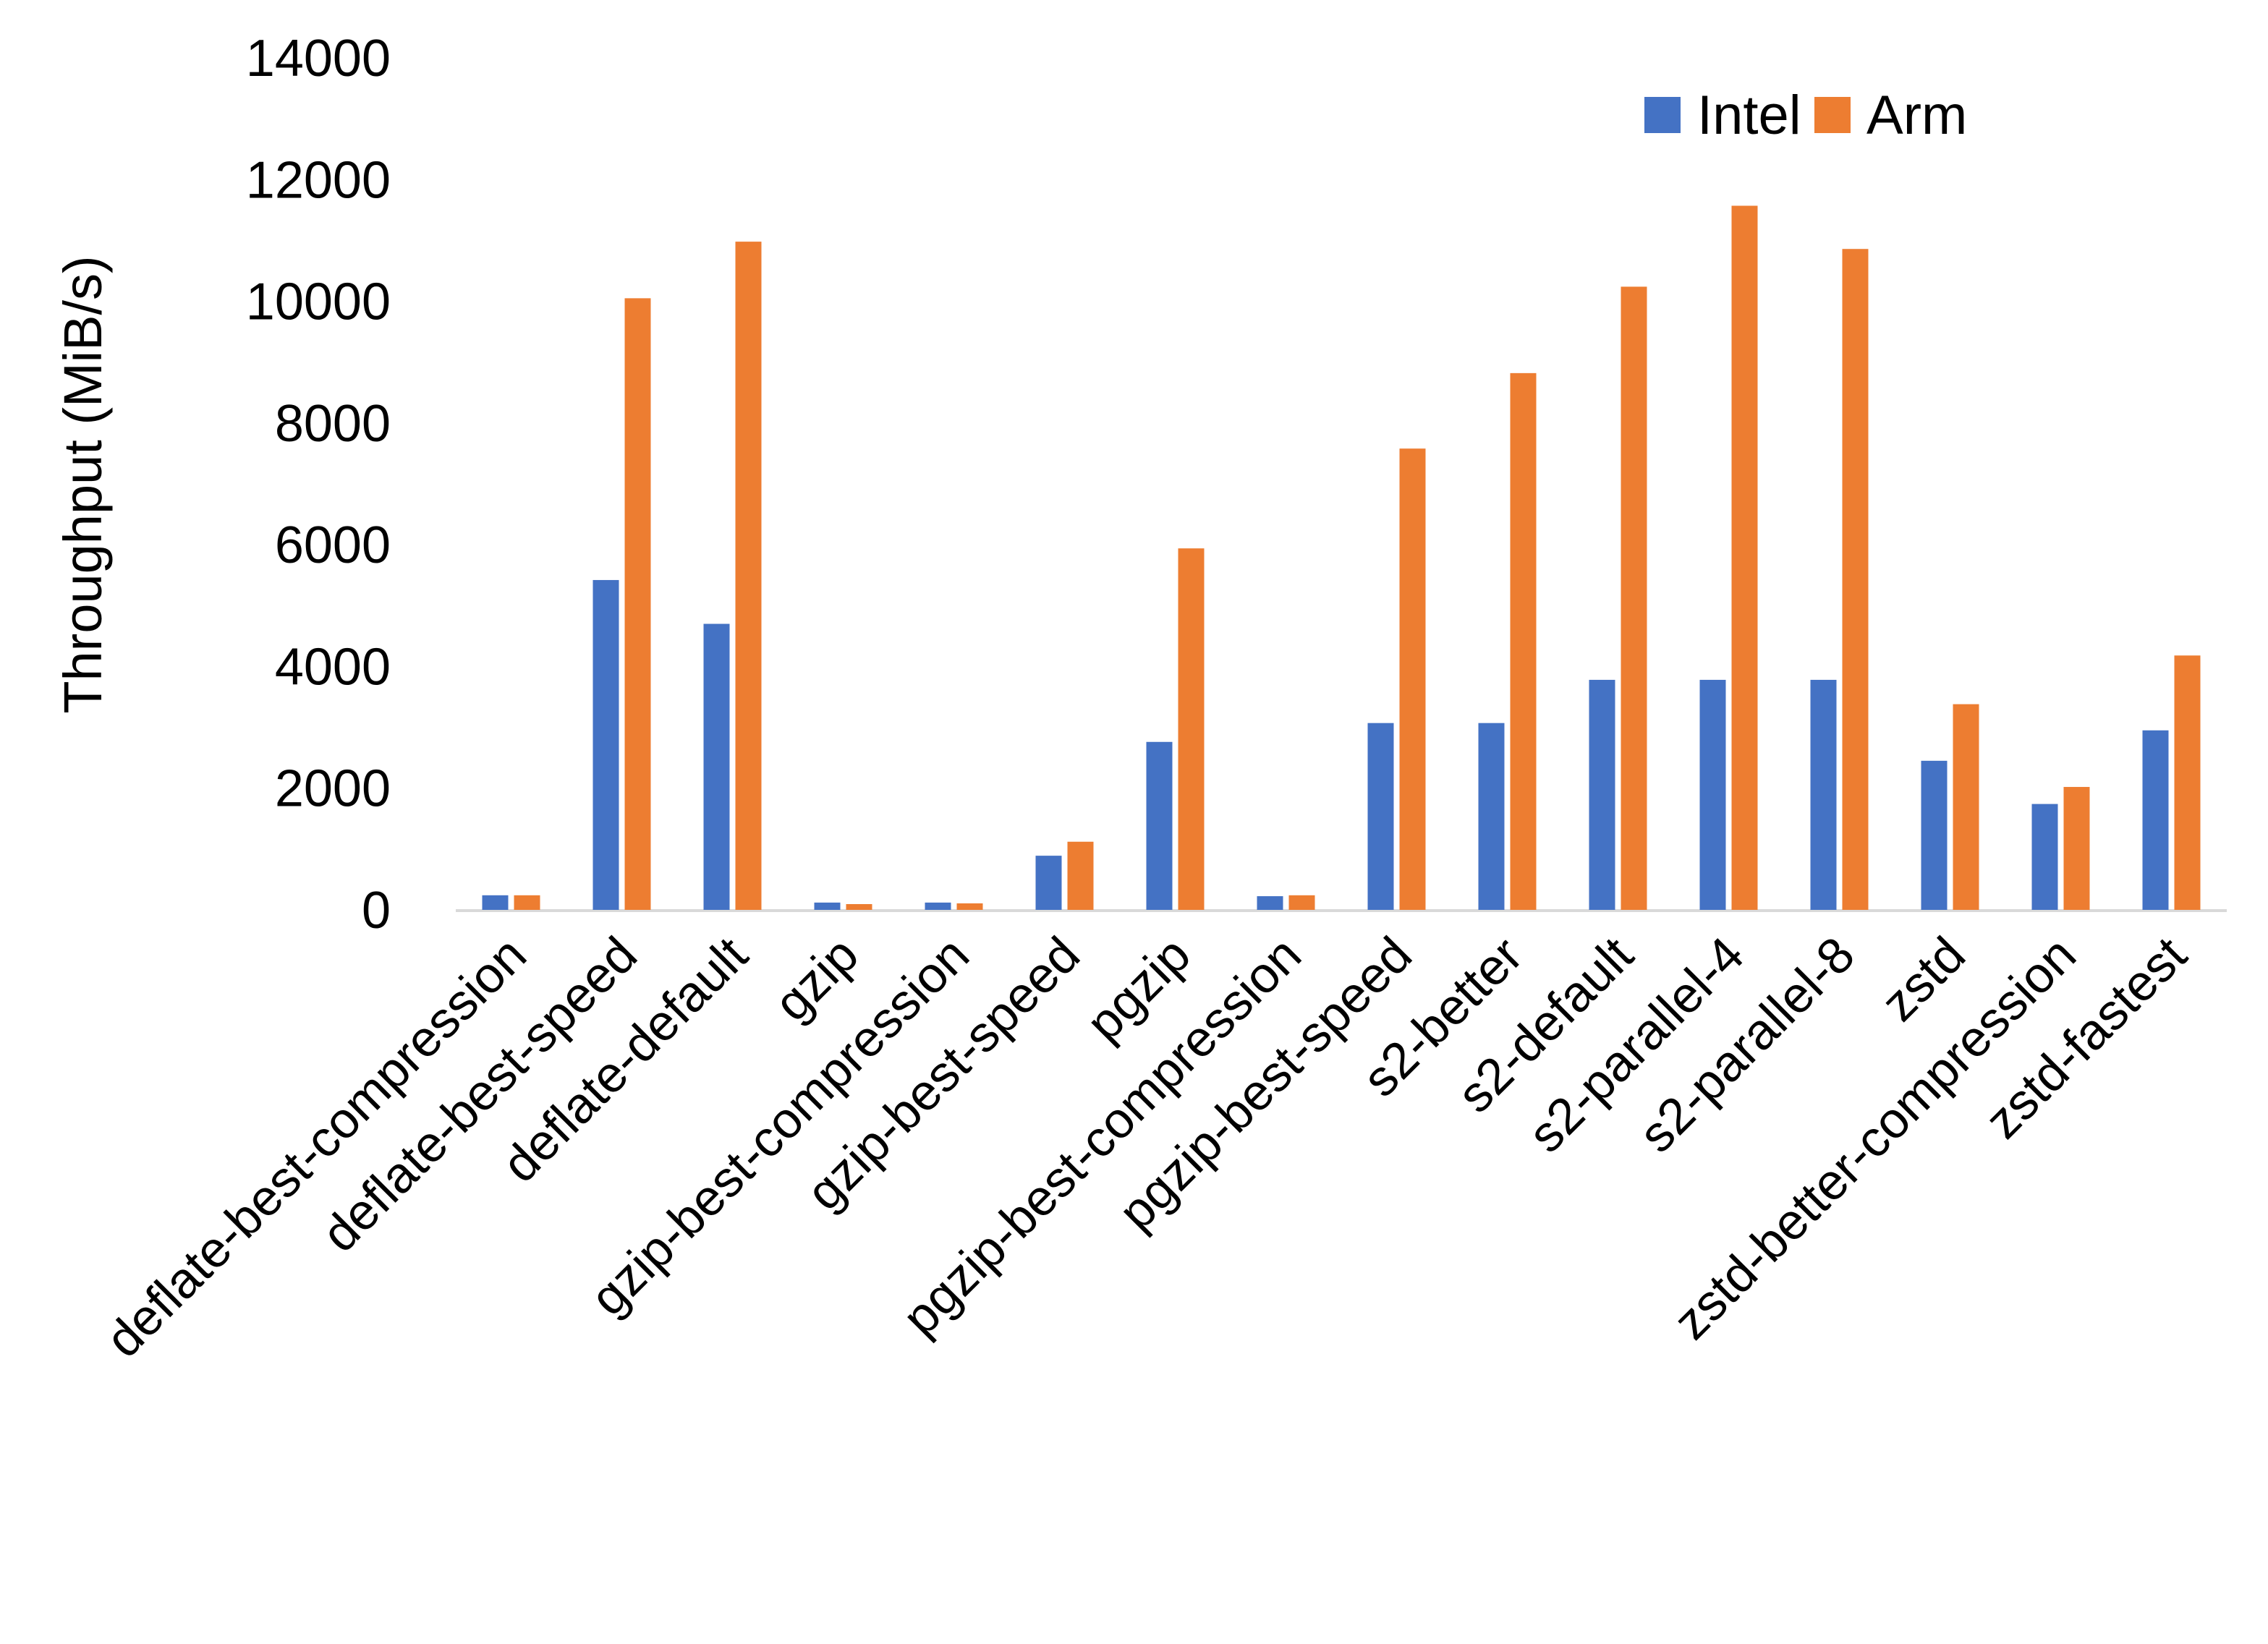  What do you see at coordinates (749, 576) in the screenshot?
I see `bar-arm-deflate-default` at bounding box center [749, 576].